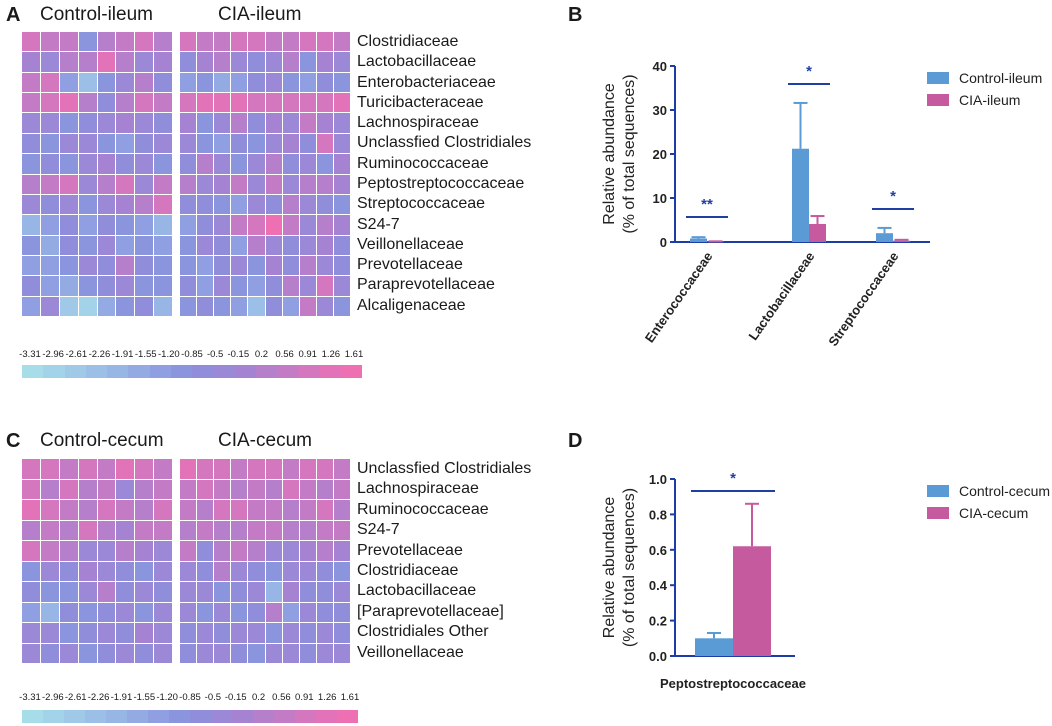 This screenshot has height=726, width=1052. I want to click on x-category-label: Streptococcaceae, so click(863, 299).